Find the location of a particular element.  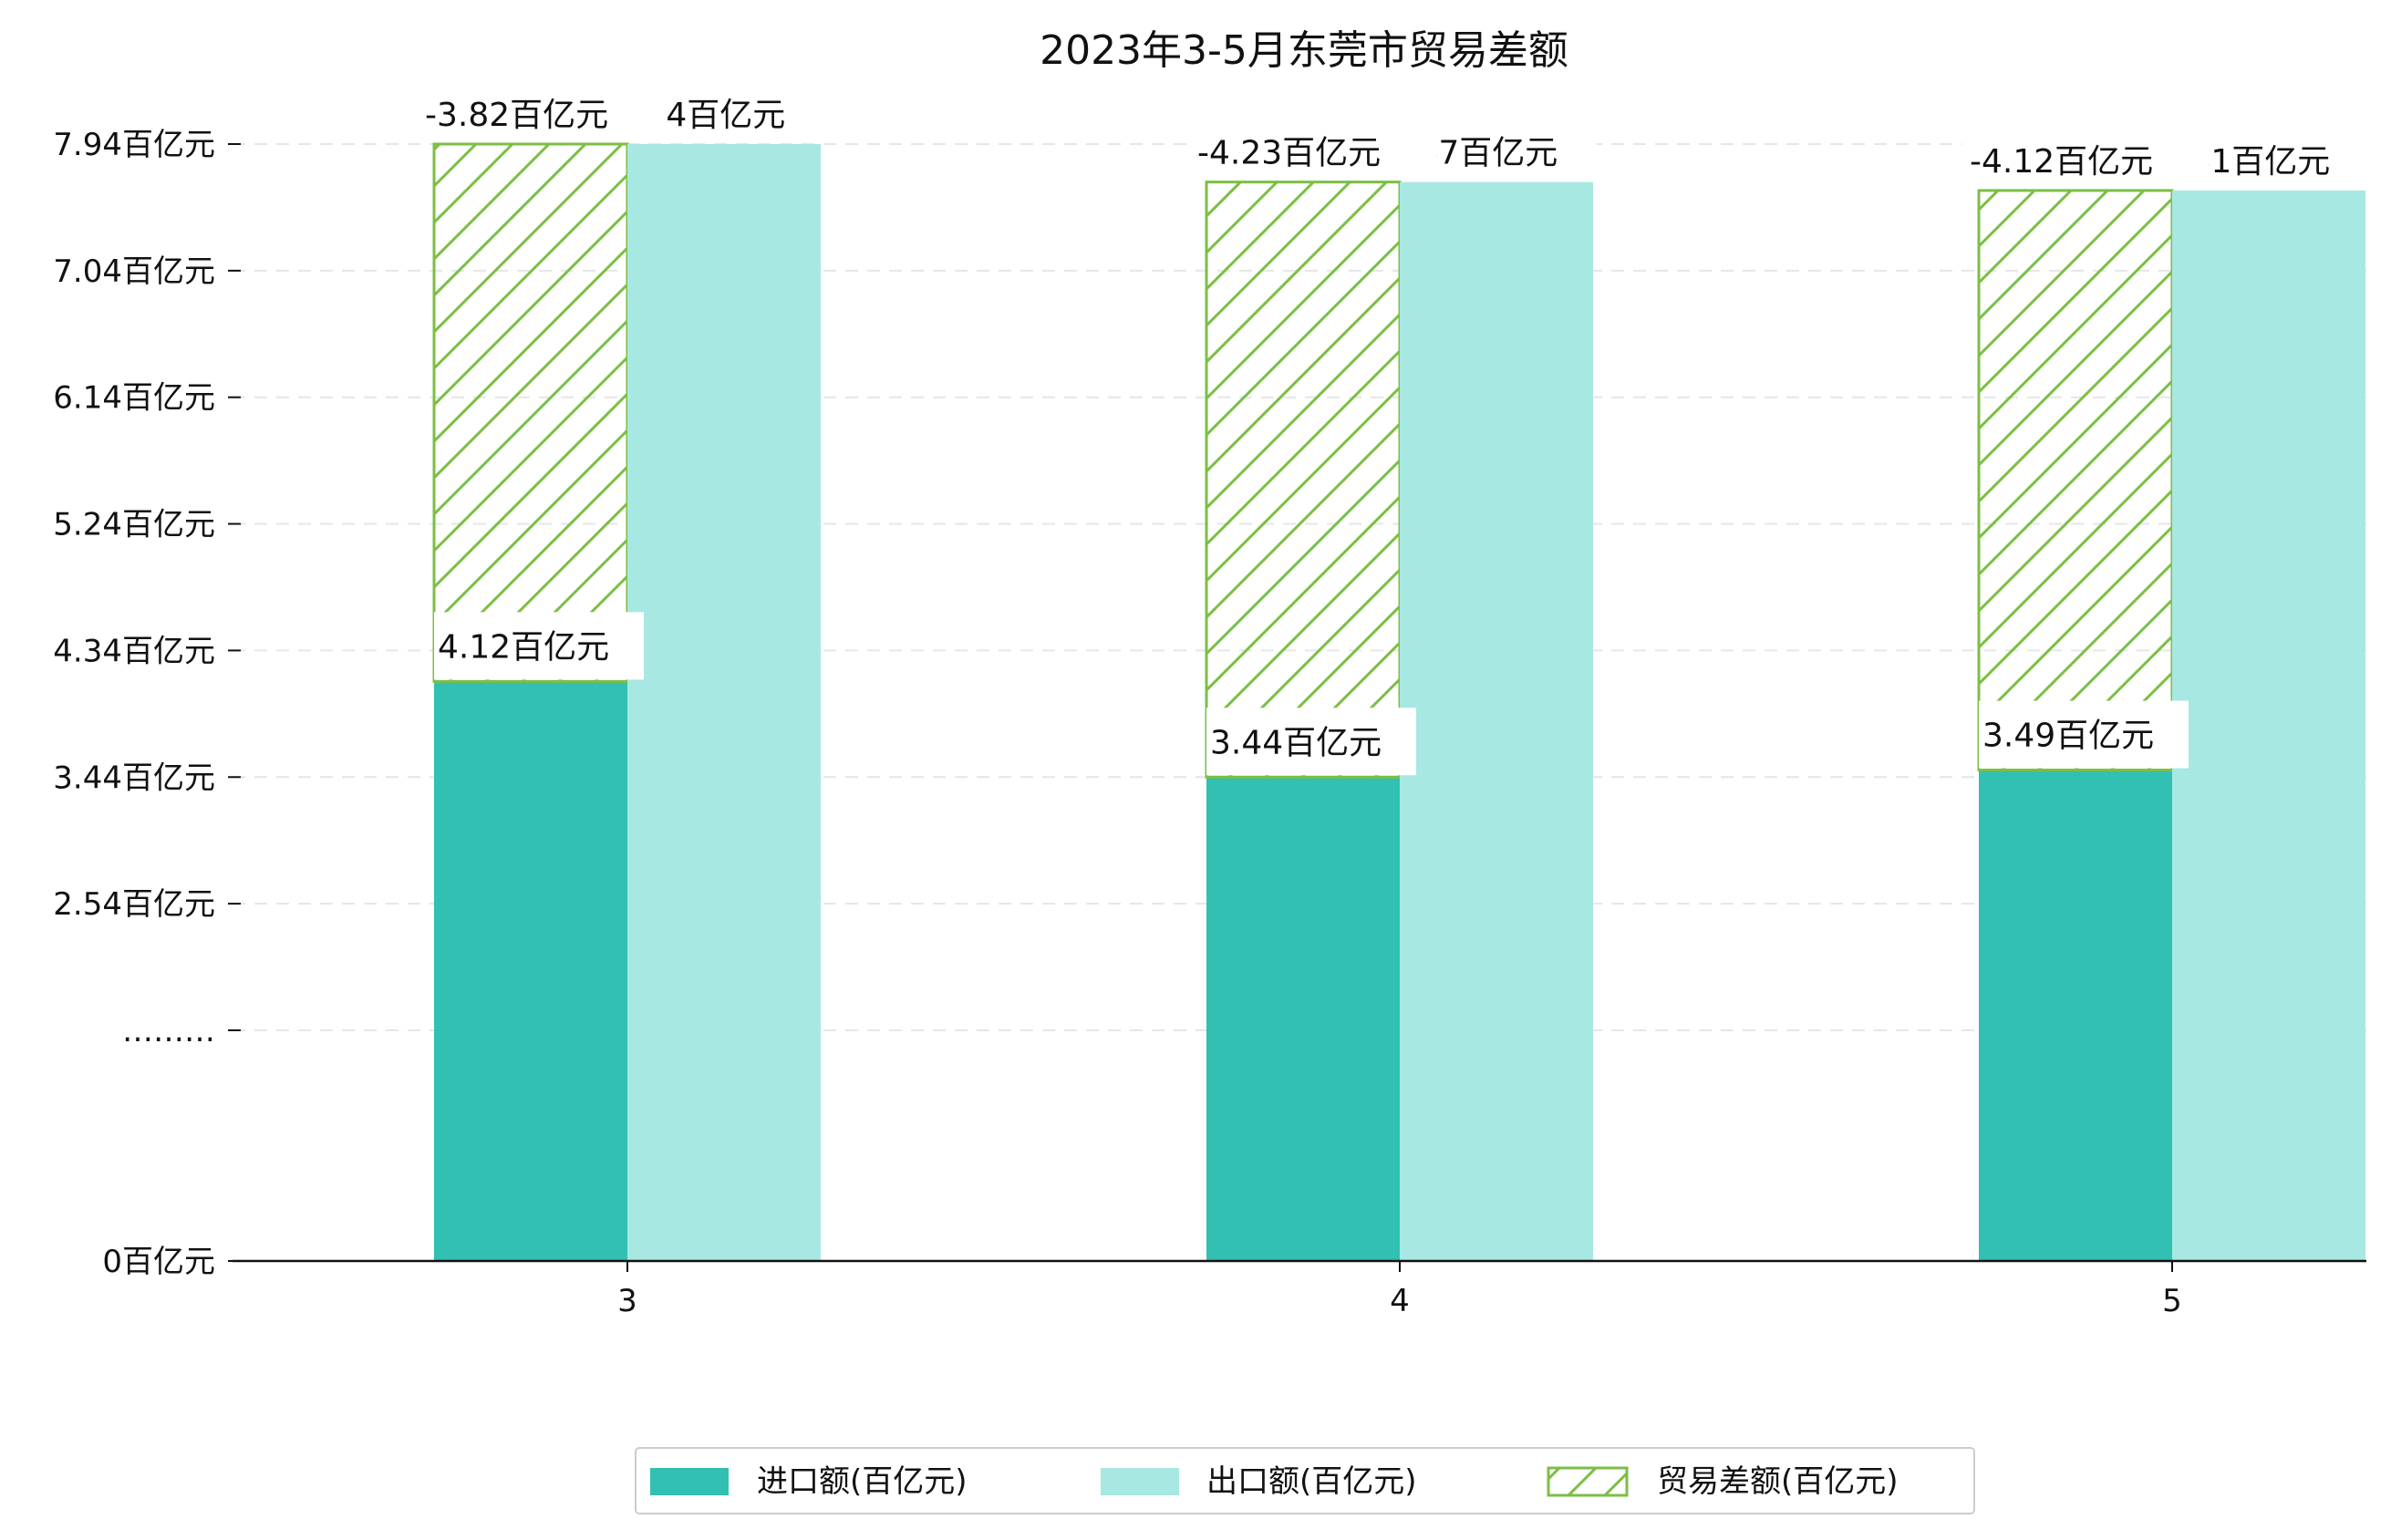

y-tick-label: 5.24百亿元 is located at coordinates (134, 525).